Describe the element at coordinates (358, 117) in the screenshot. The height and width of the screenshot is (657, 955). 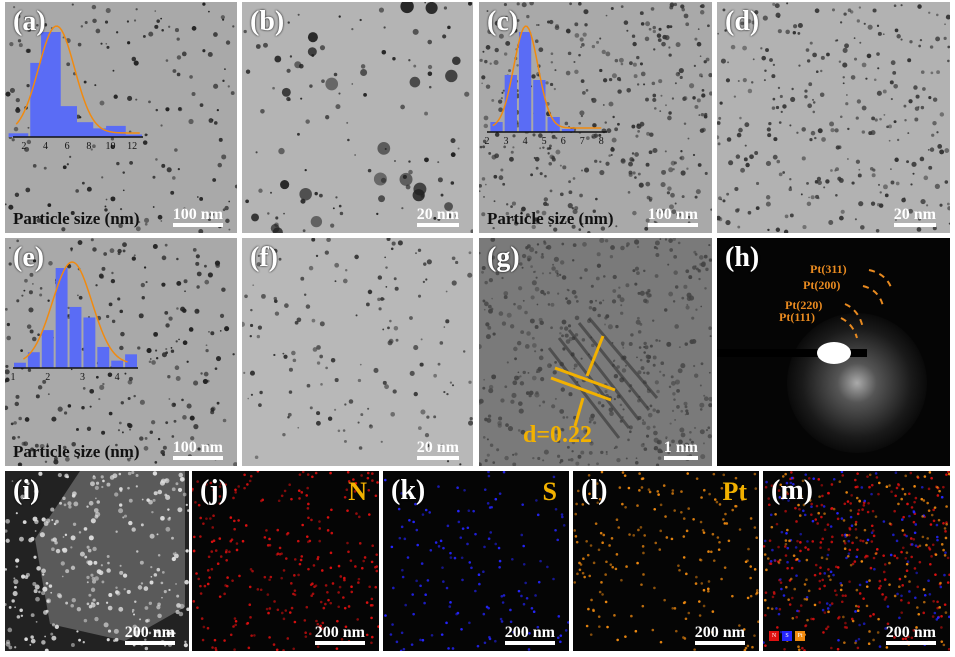
I see `particles` at that location.